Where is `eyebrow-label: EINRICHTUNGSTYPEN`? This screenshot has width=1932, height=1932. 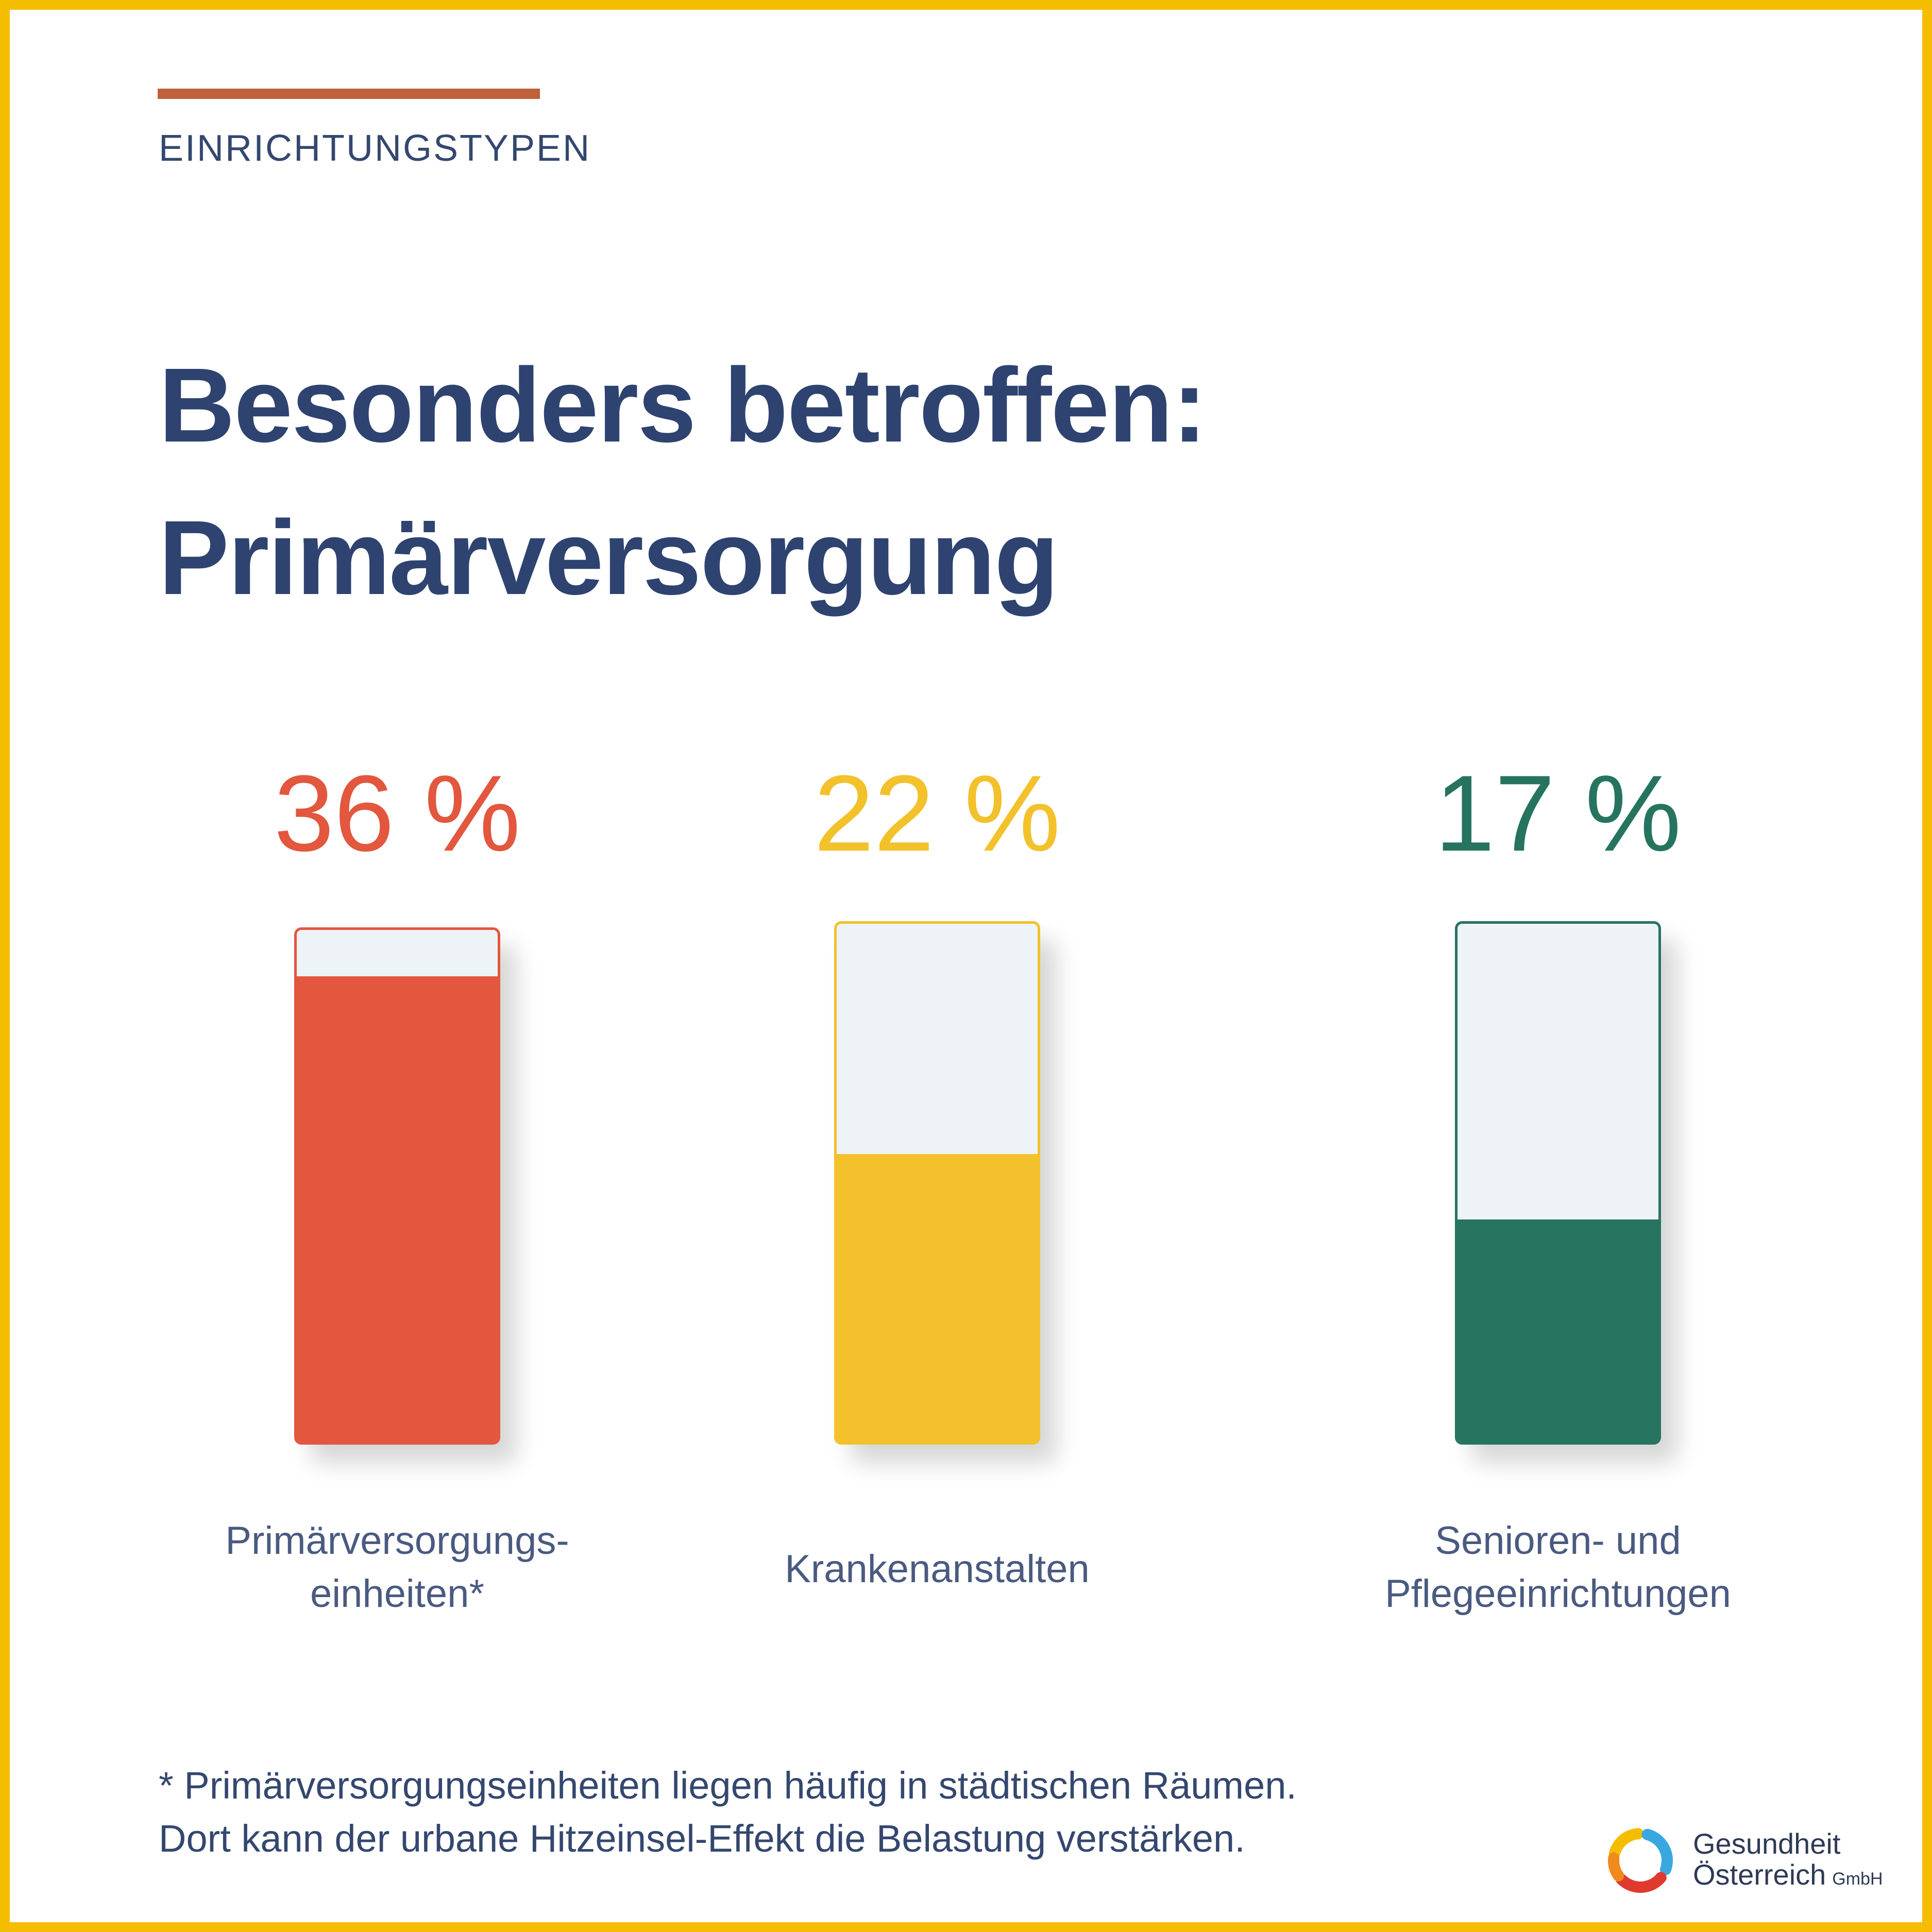
eyebrow-label: EINRICHTUNGSTYPEN is located at coordinates (375, 148).